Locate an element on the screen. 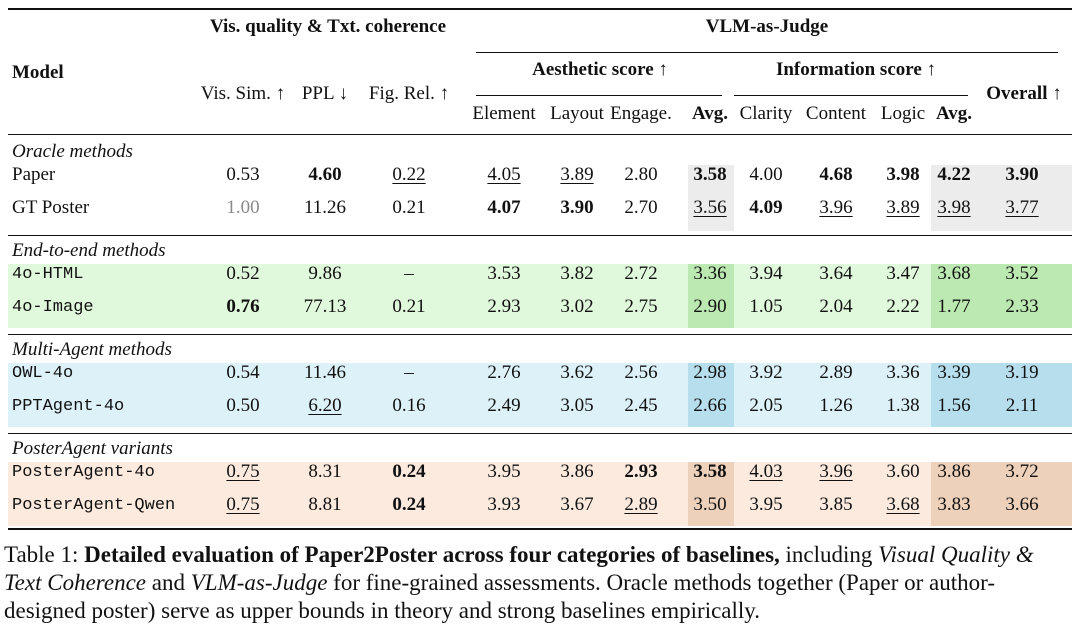  table-cell: 4.68 is located at coordinates (836, 174).